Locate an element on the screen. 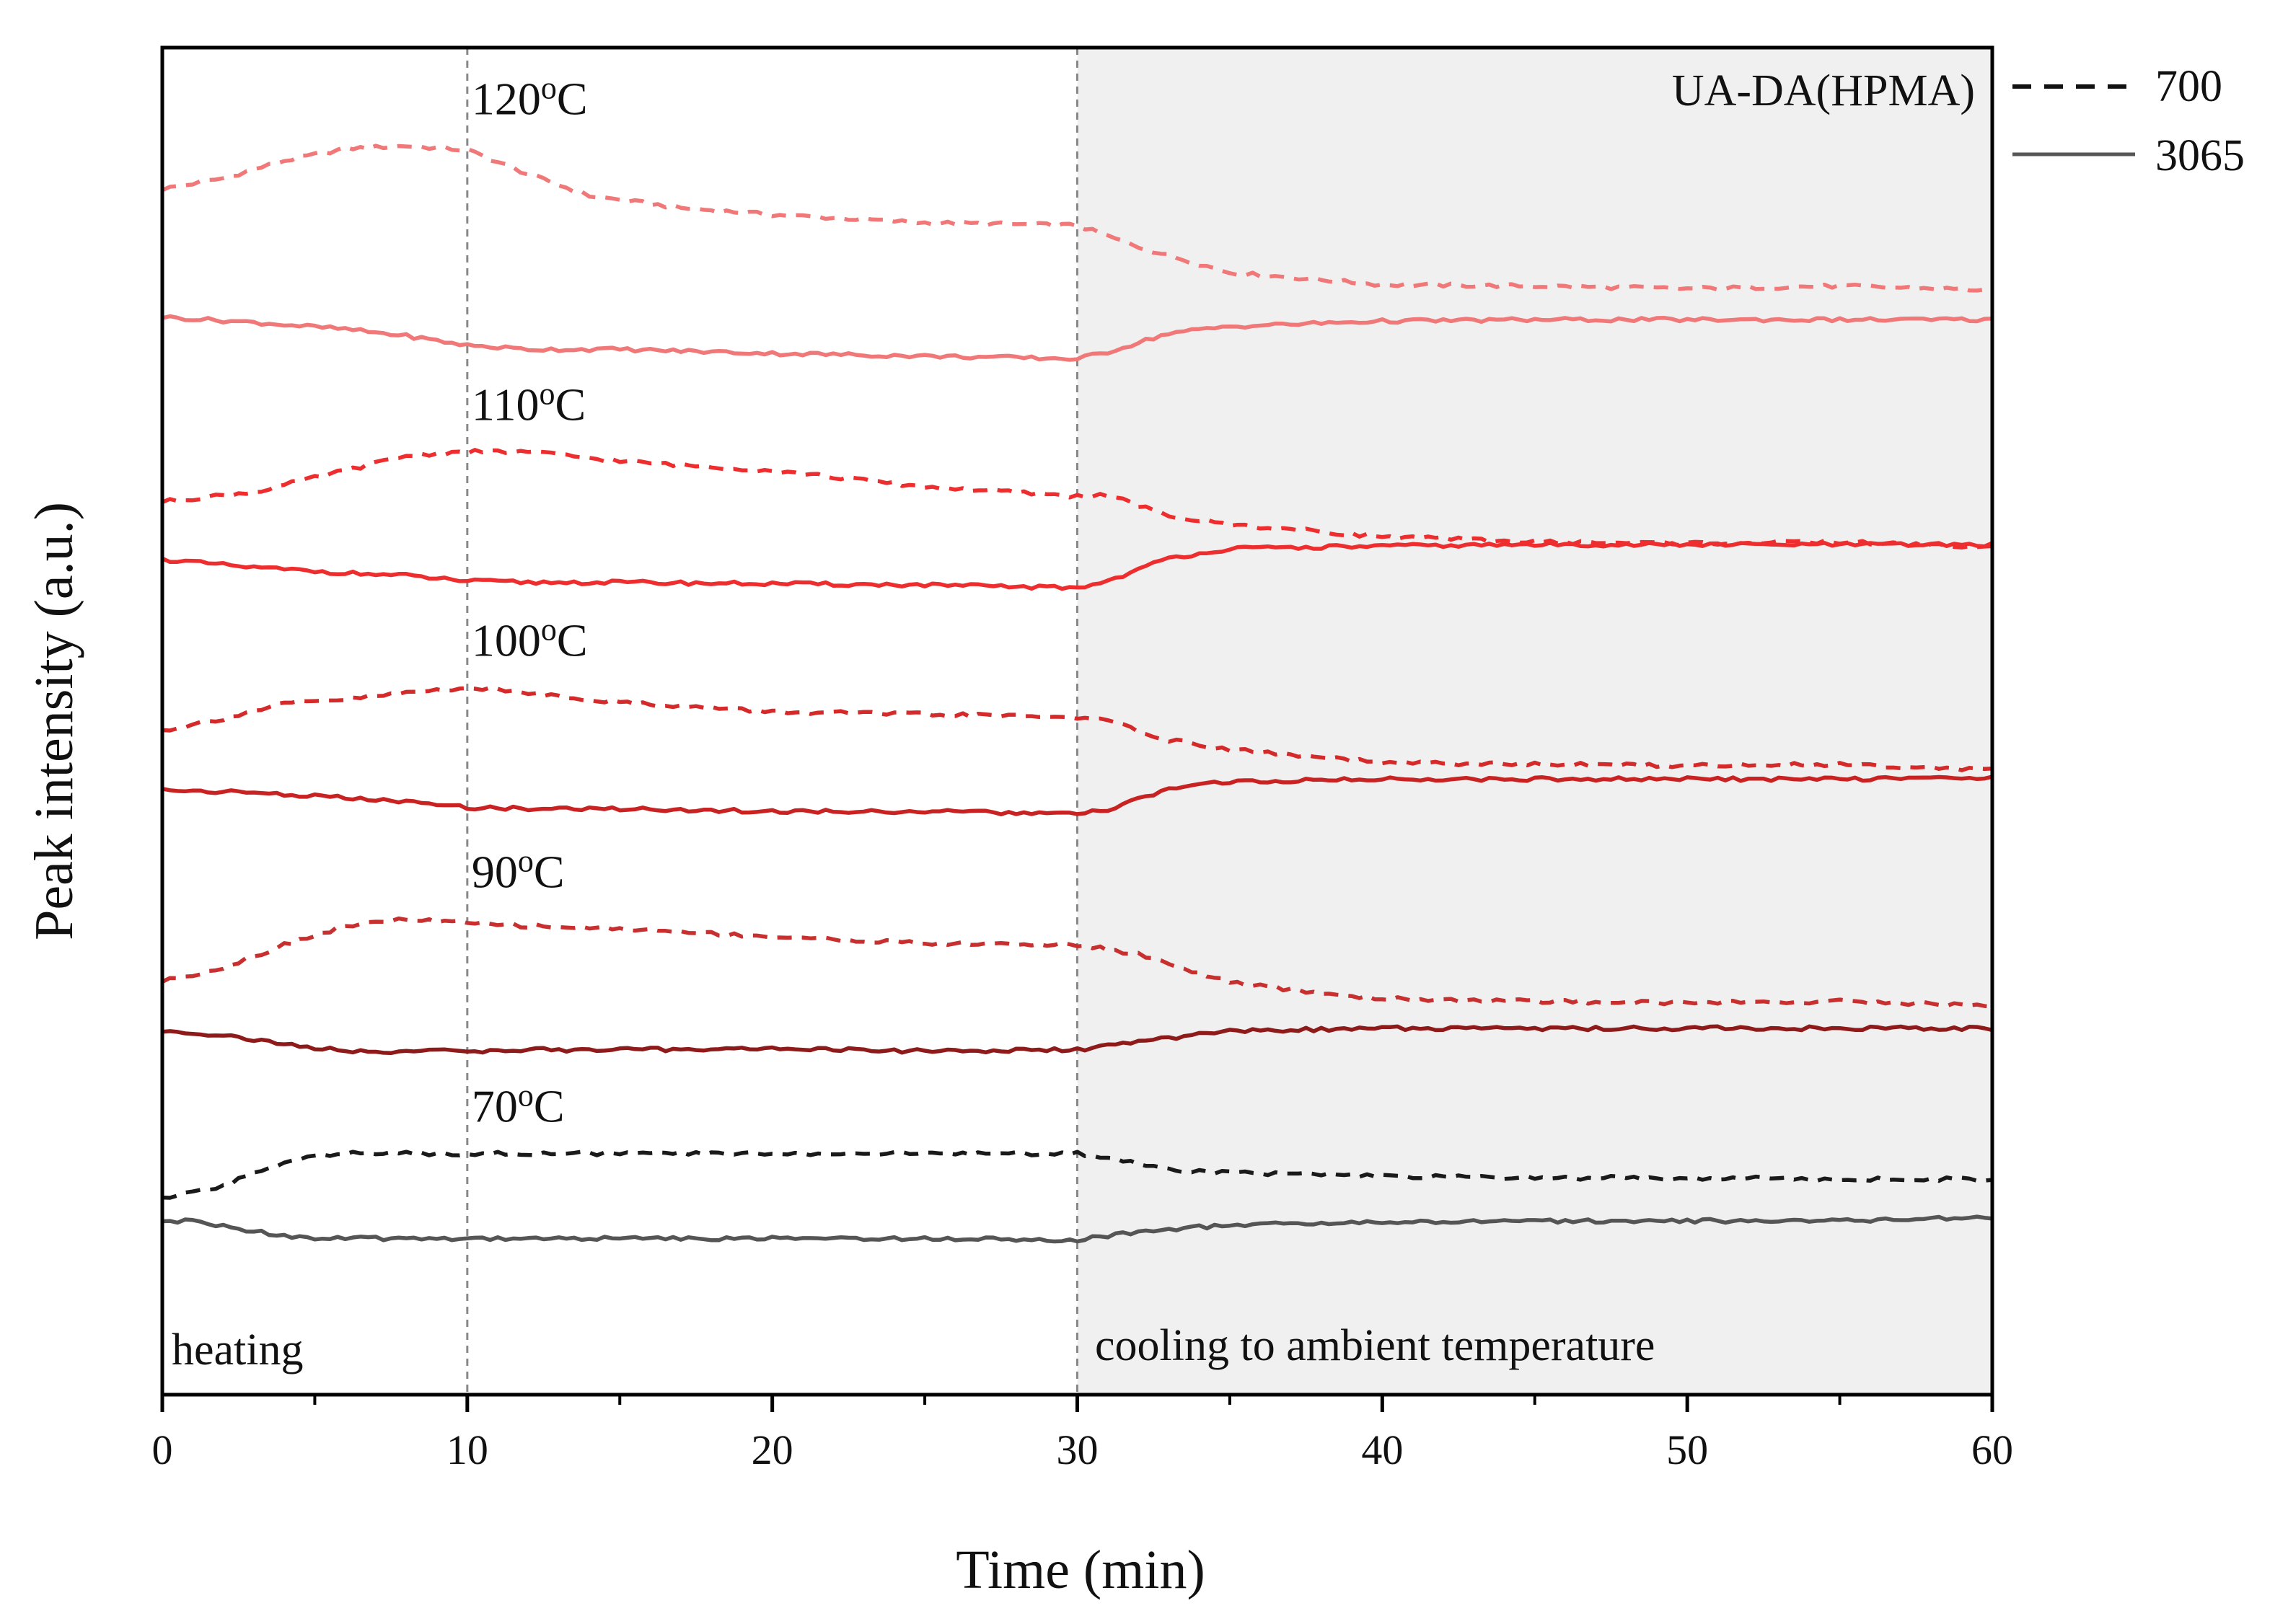  temp-label-90: 90oC is located at coordinates (518, 871).